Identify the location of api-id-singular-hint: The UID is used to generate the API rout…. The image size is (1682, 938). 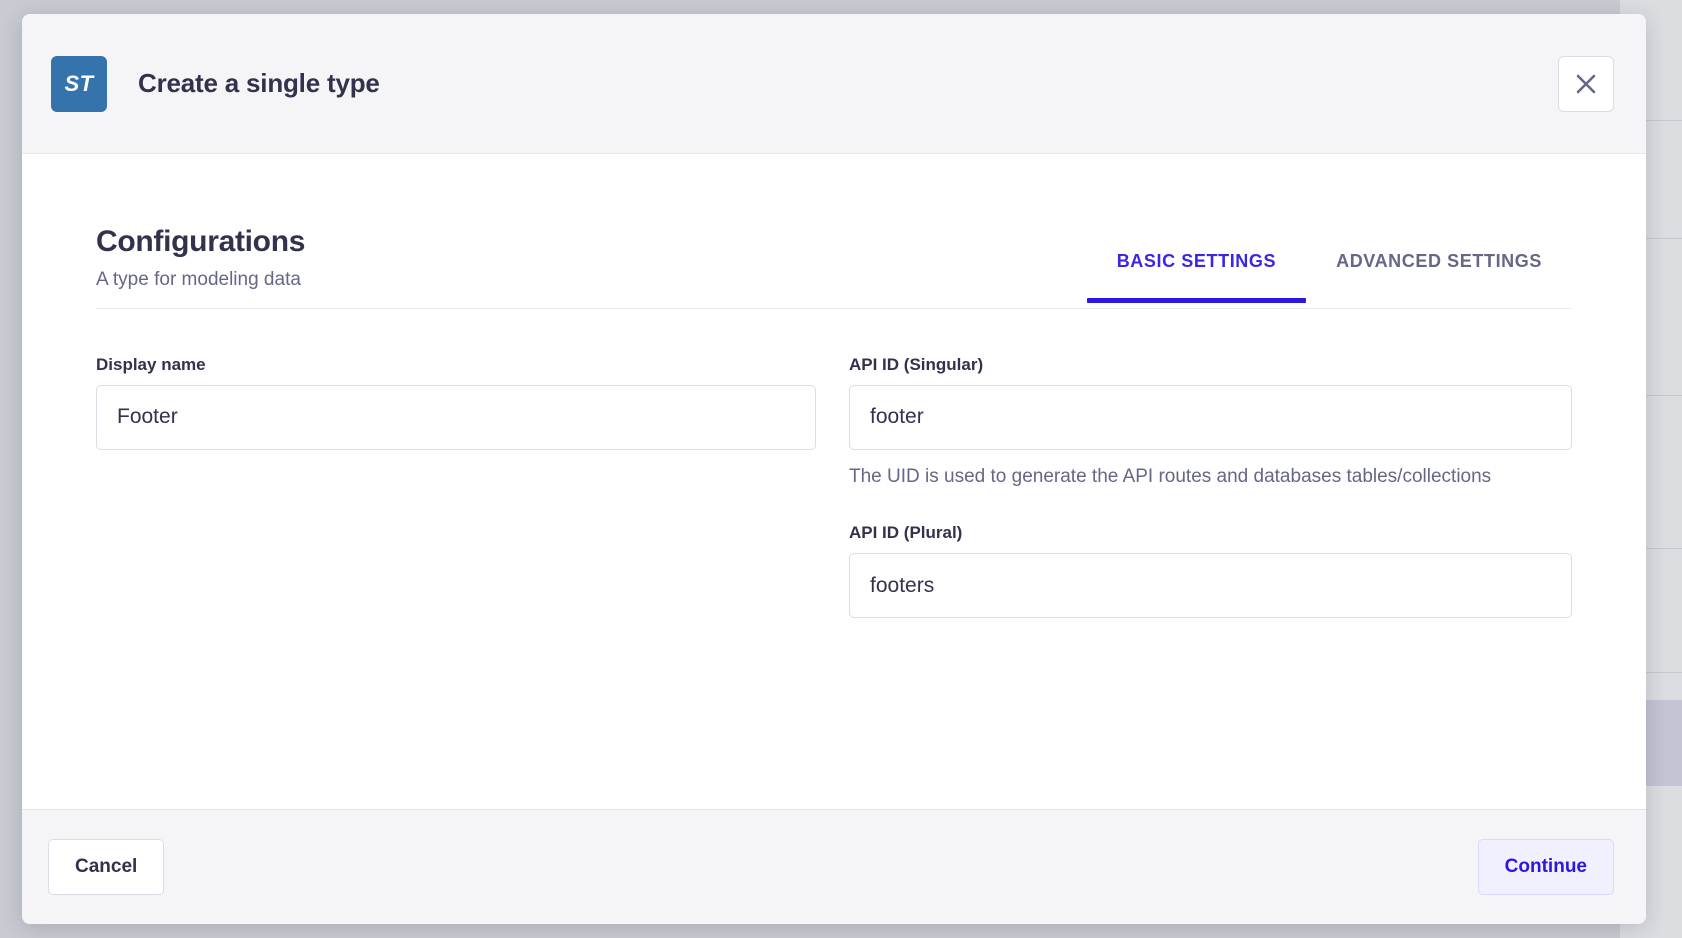
(1170, 476).